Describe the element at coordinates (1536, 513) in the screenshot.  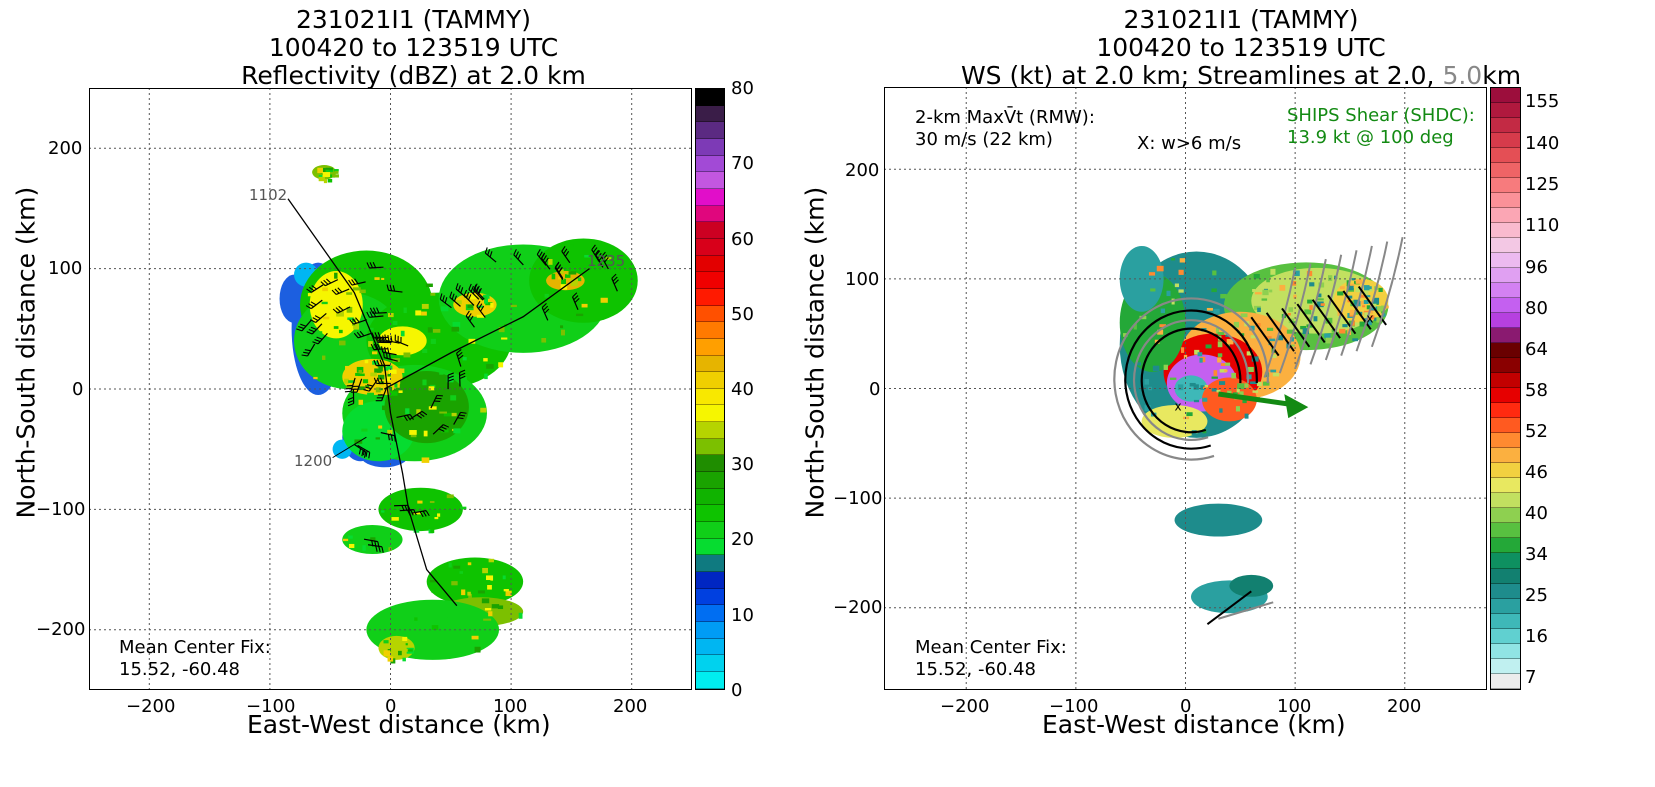
I see `right-cbar-tick: 40` at that location.